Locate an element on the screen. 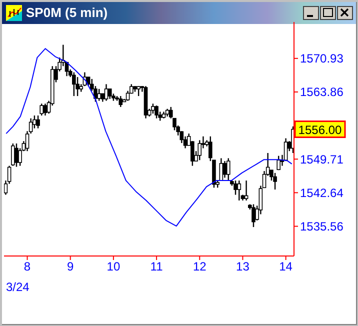 Image resolution: width=358 pixels, height=326 pixels. y-tick-label: 1549.71 is located at coordinates (322, 159).